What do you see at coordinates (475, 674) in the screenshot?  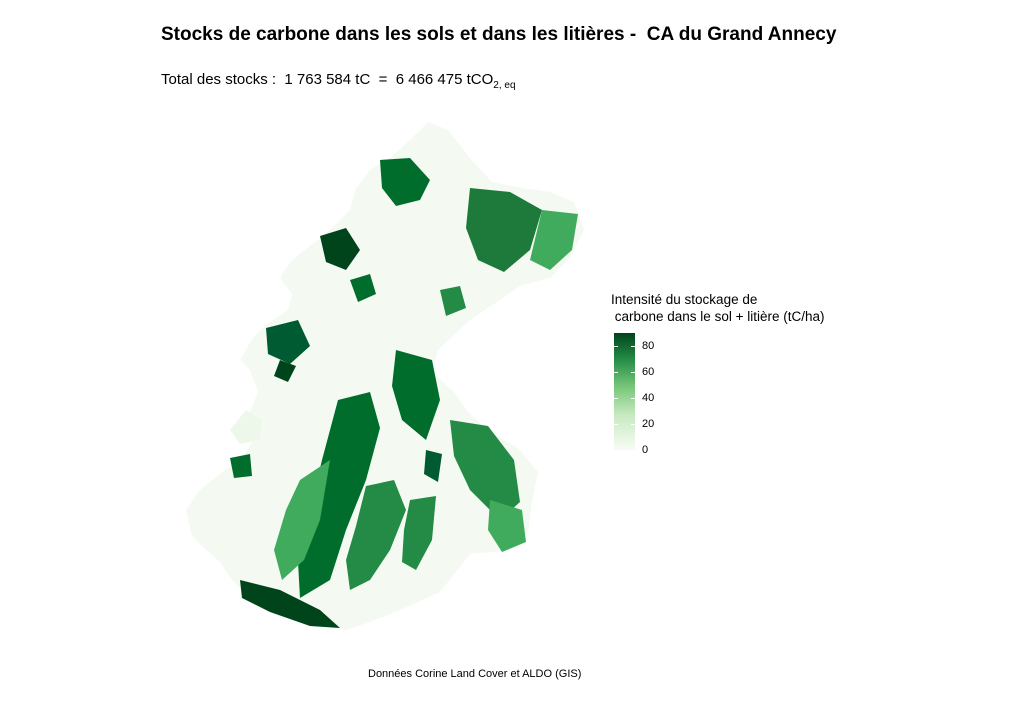 I see `map-caption: Données Corine Land Cover et ALDO (GIS)` at bounding box center [475, 674].